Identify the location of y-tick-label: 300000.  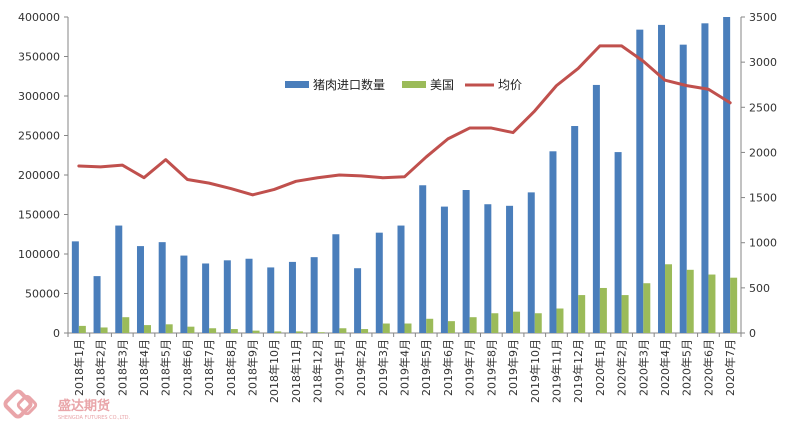
(39, 96).